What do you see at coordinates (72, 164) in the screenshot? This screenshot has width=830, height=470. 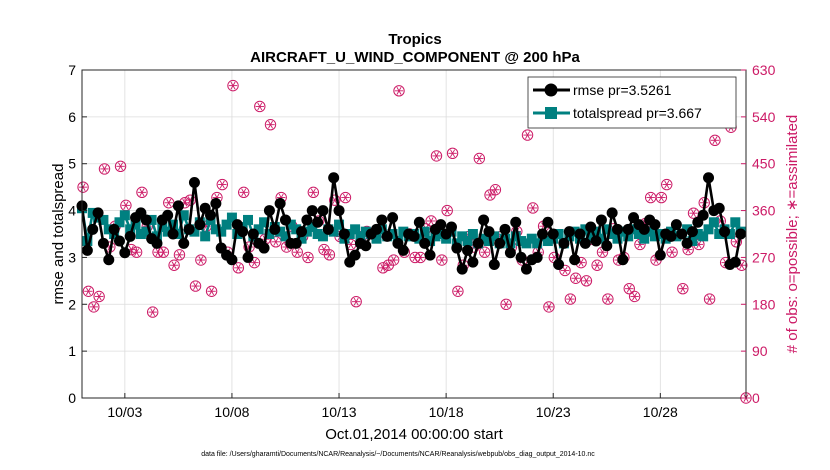 I see `y-tick-label: 5` at bounding box center [72, 164].